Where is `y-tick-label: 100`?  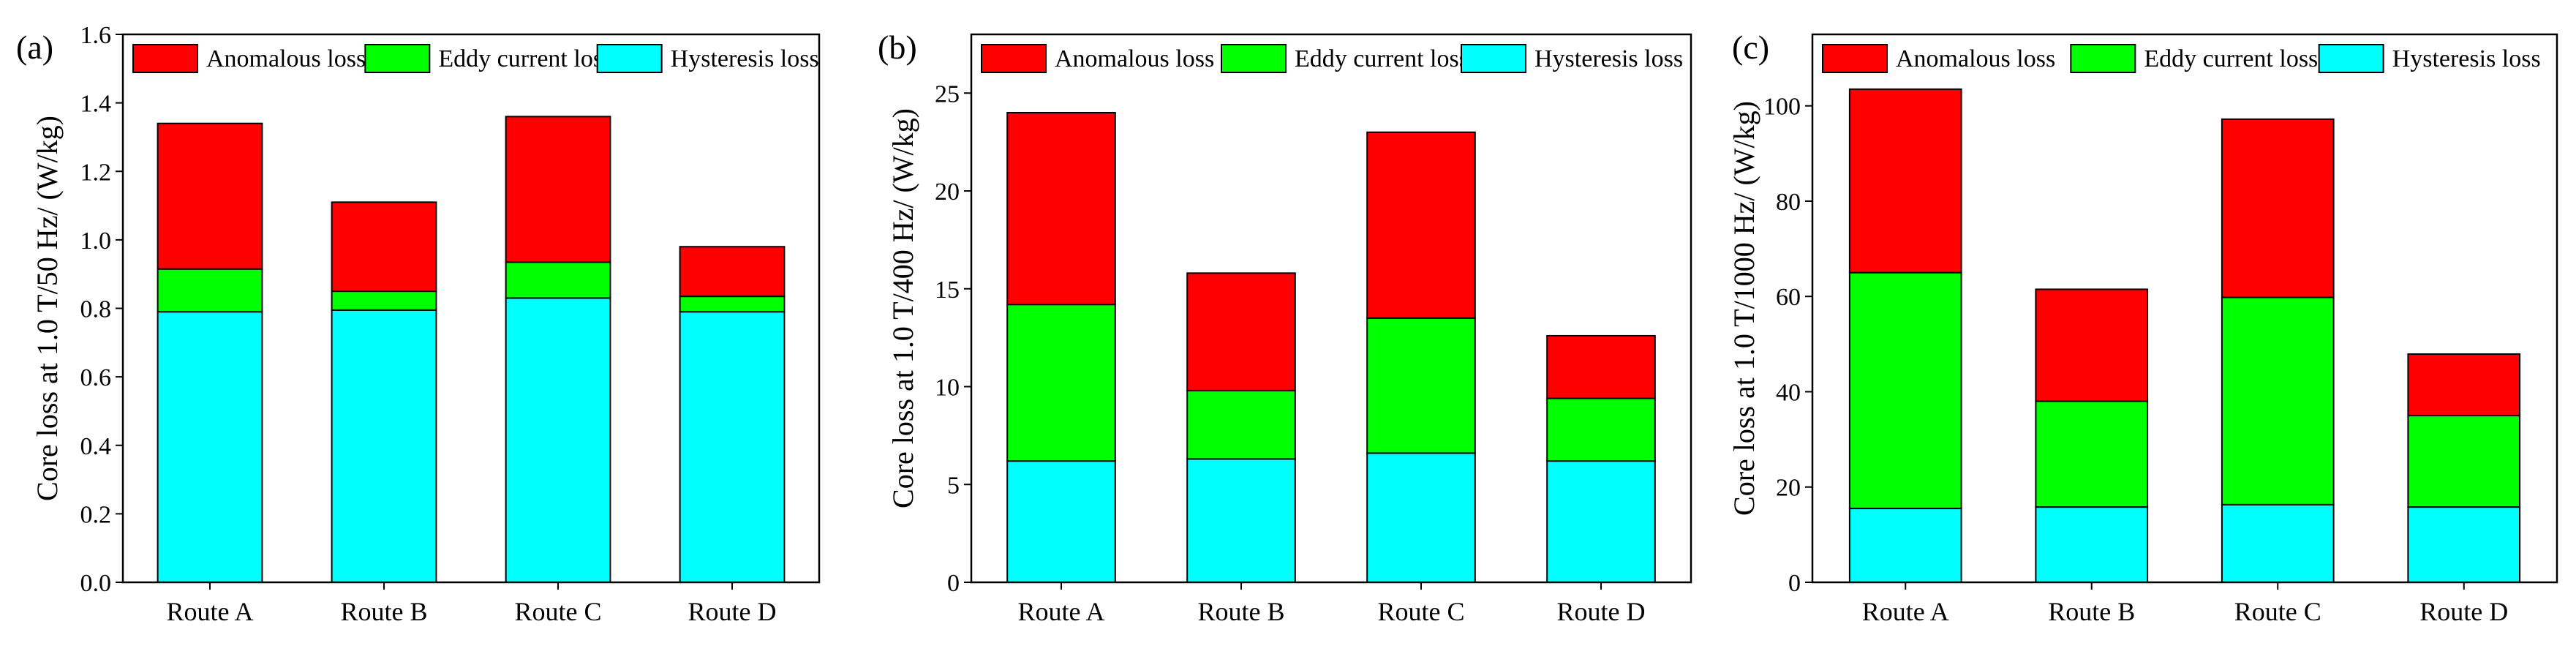 y-tick-label: 100 is located at coordinates (1782, 107).